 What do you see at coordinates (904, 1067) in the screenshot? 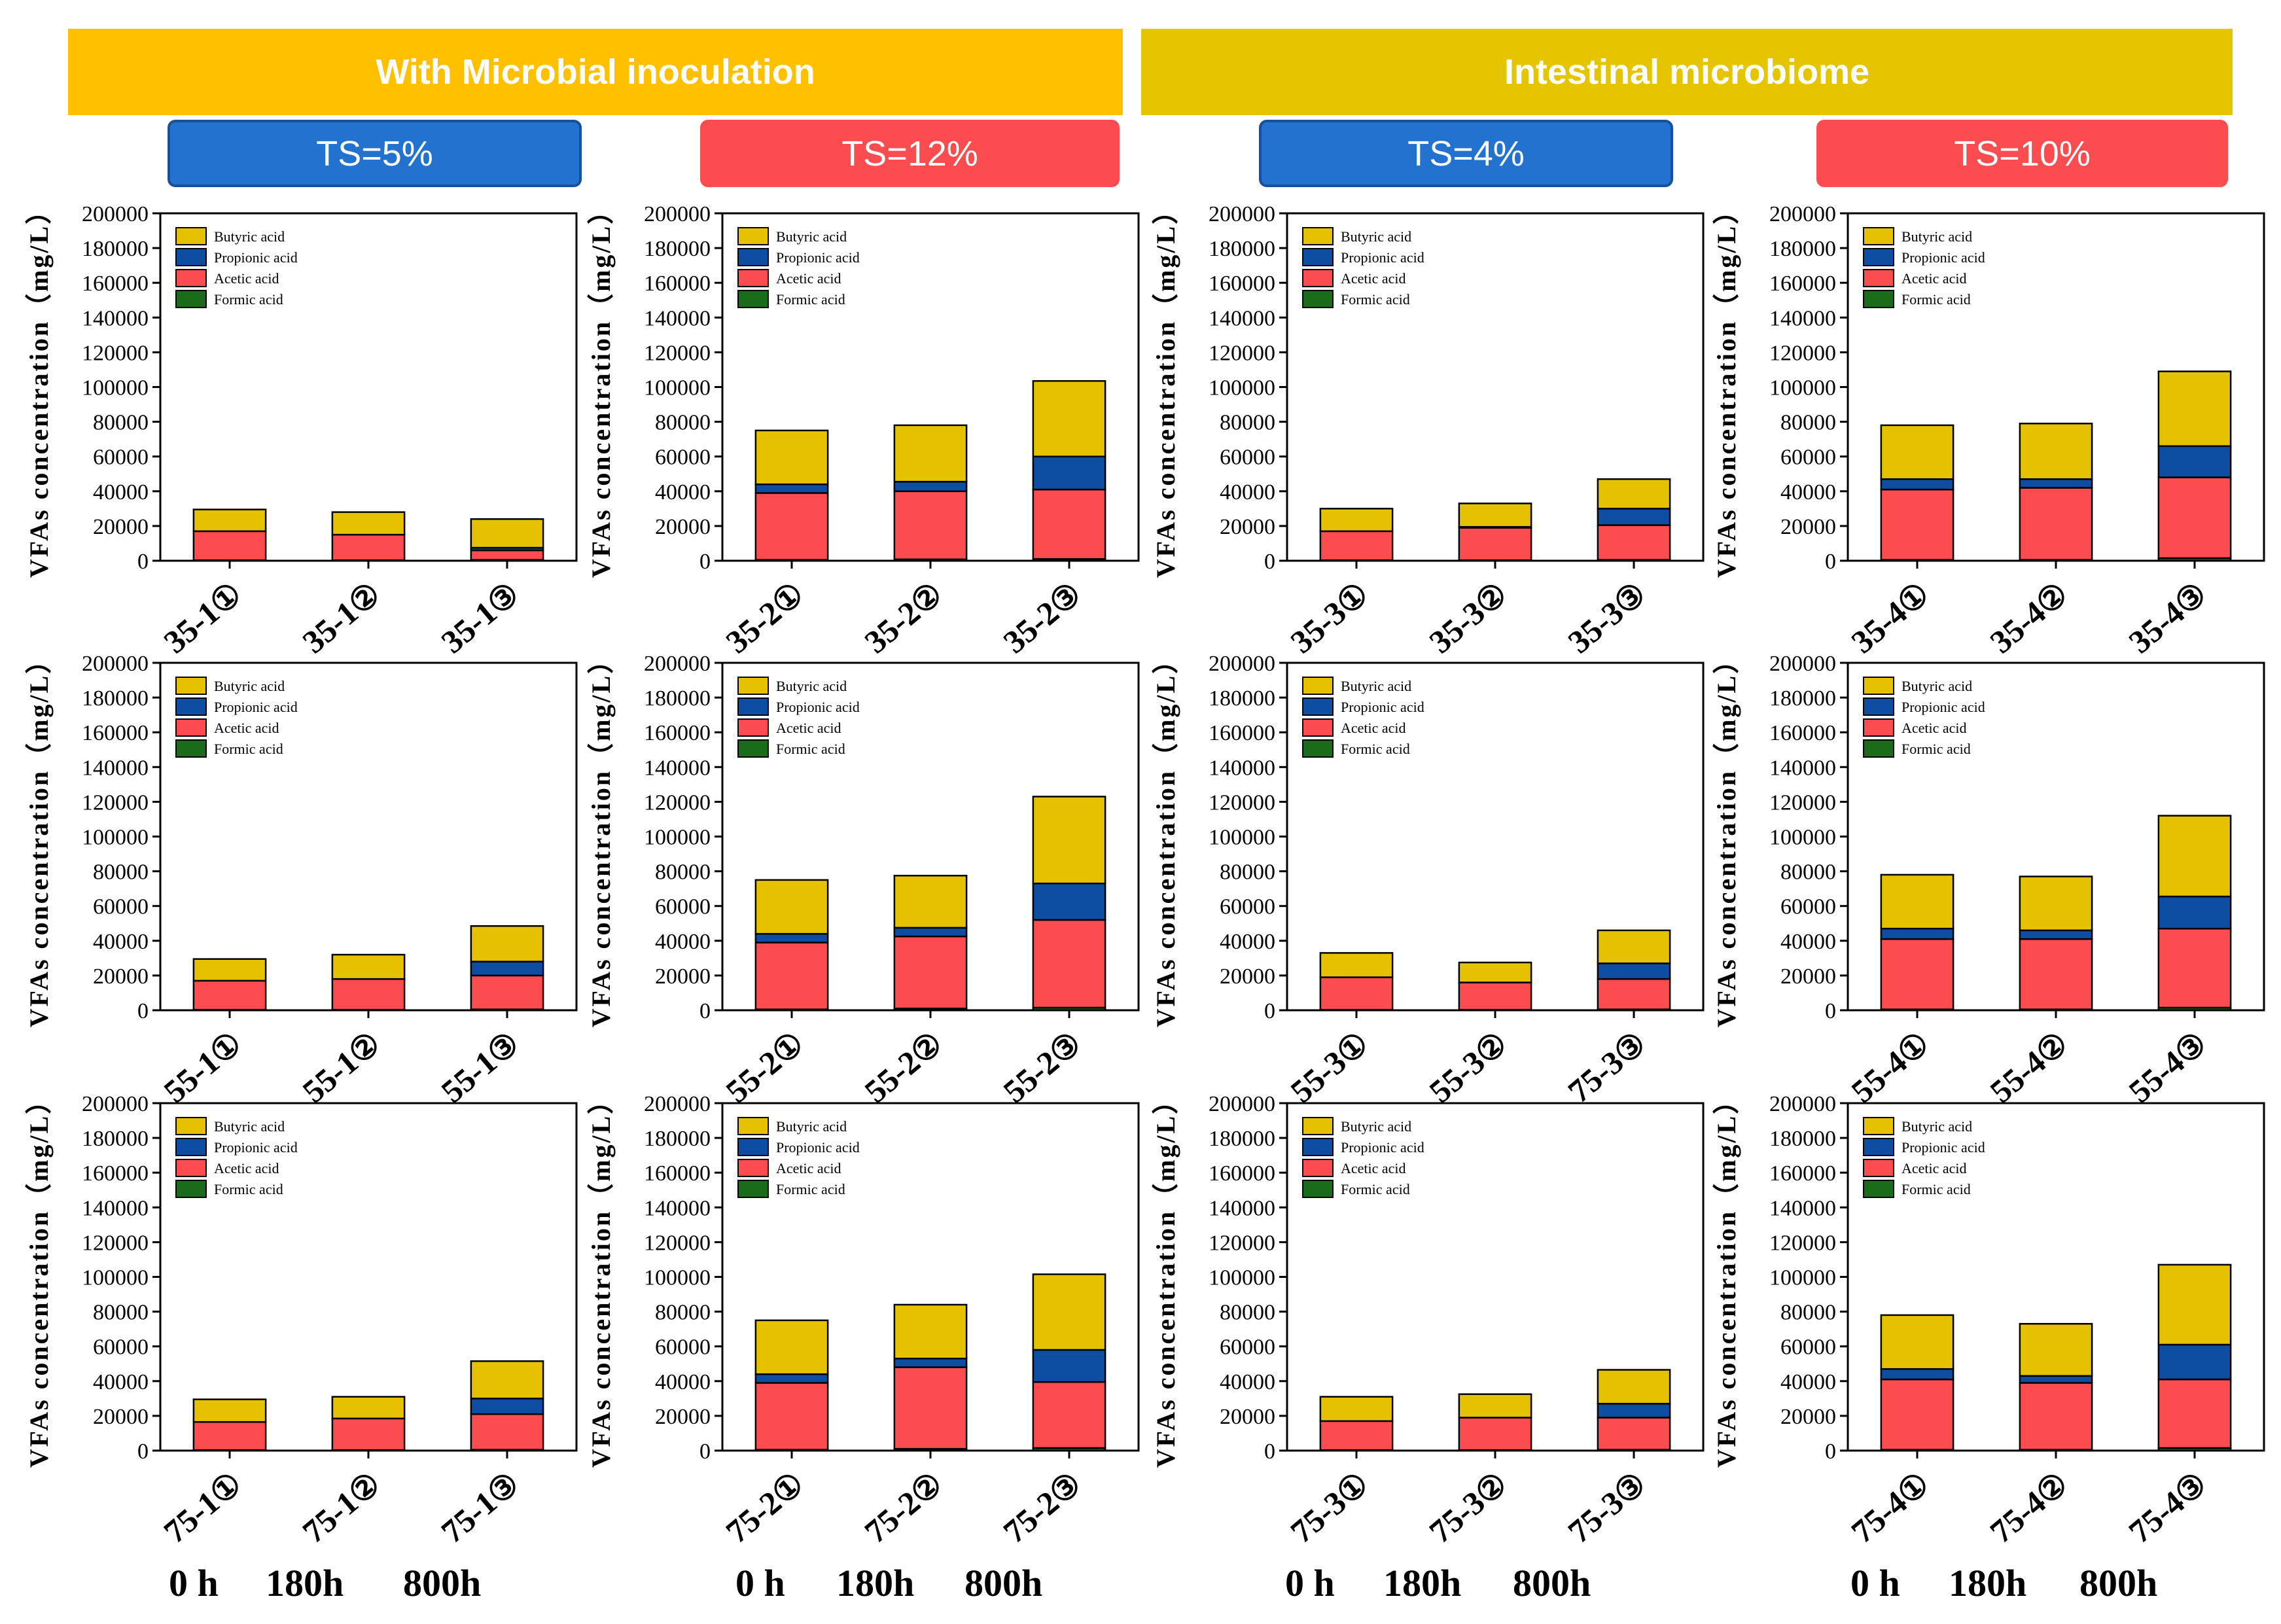
I see `x-tick-label: 55-2②` at bounding box center [904, 1067].